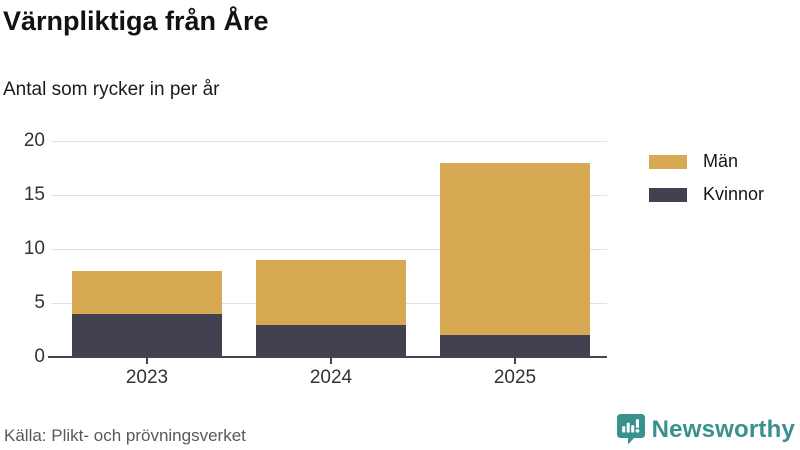 This screenshot has height=450, width=800. I want to click on y-tick-label-15: 15, so click(34, 194).